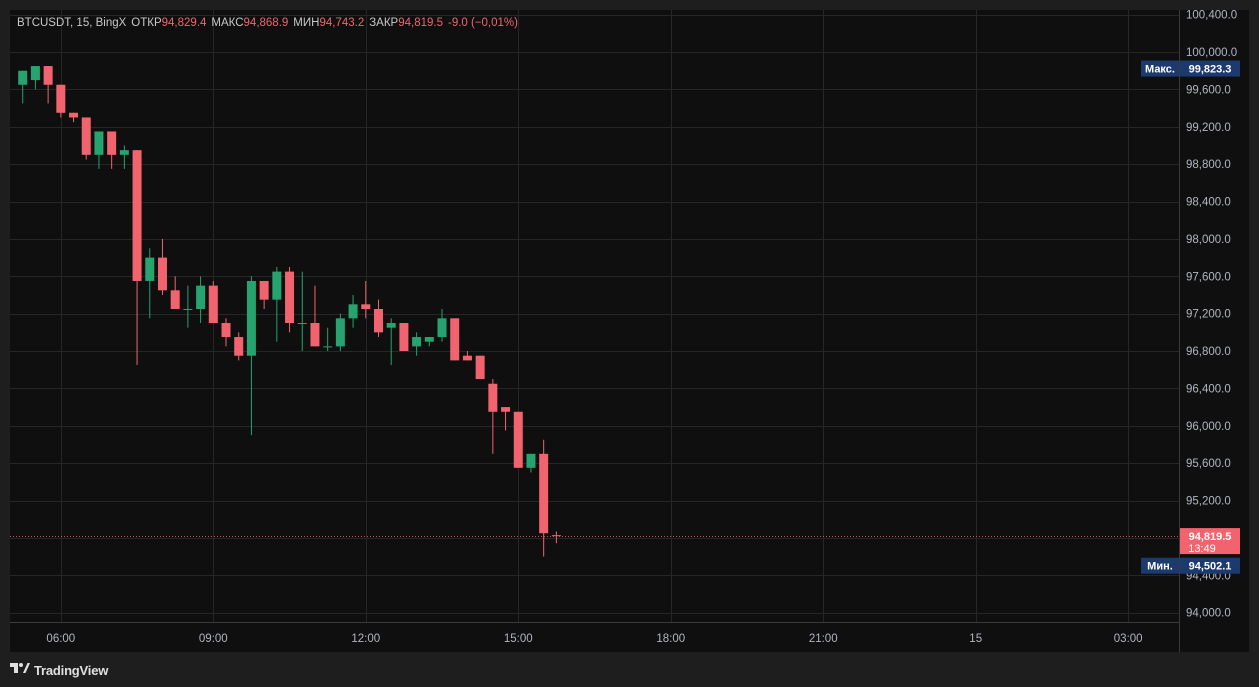 The image size is (1259, 687). What do you see at coordinates (1160, 567) in the screenshot?
I see `min-price-badge-label: Мин.` at bounding box center [1160, 567].